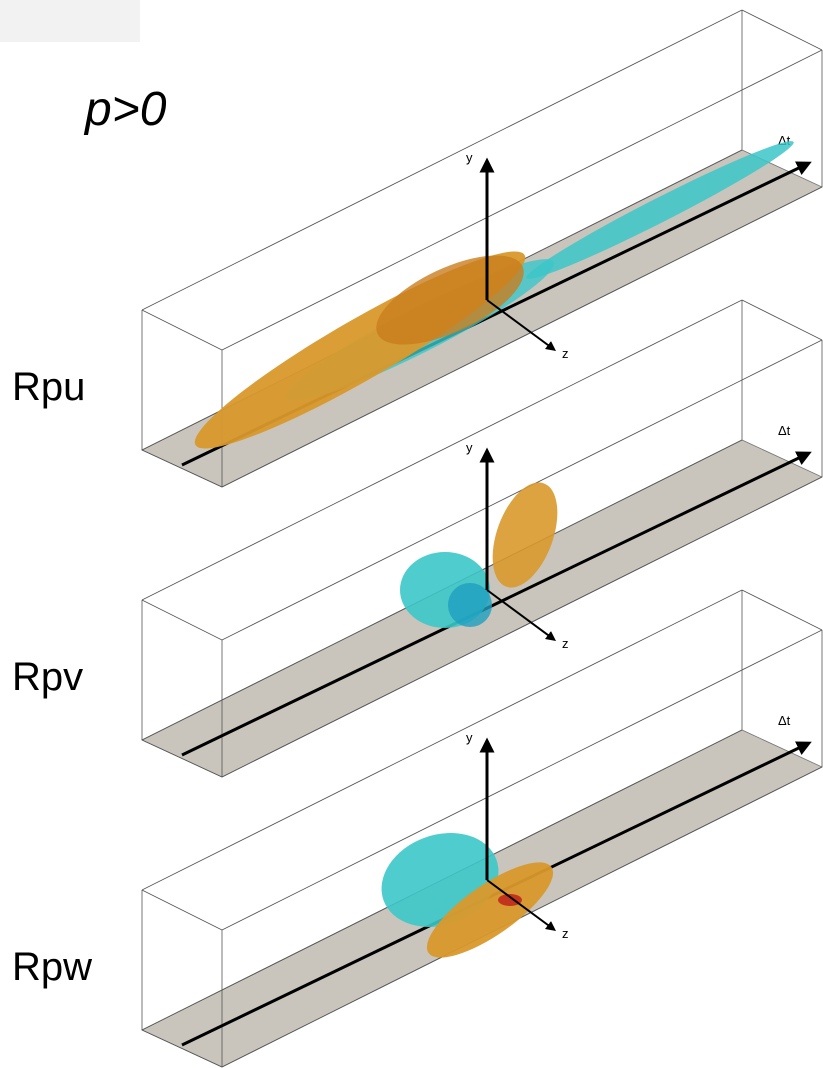  I want to click on panel-label: Rpv, so click(47, 677).